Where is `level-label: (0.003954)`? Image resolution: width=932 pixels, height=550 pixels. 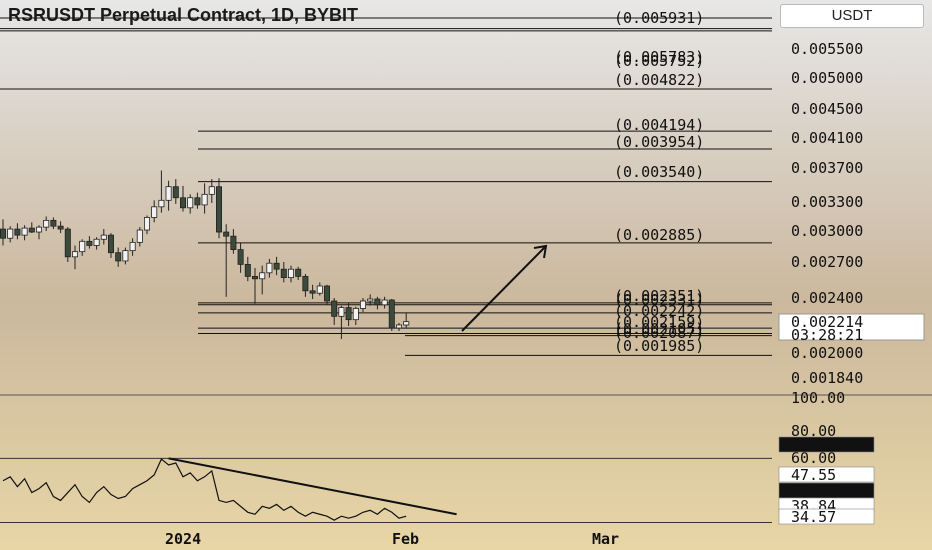
level-label: (0.003954) is located at coordinates (659, 142).